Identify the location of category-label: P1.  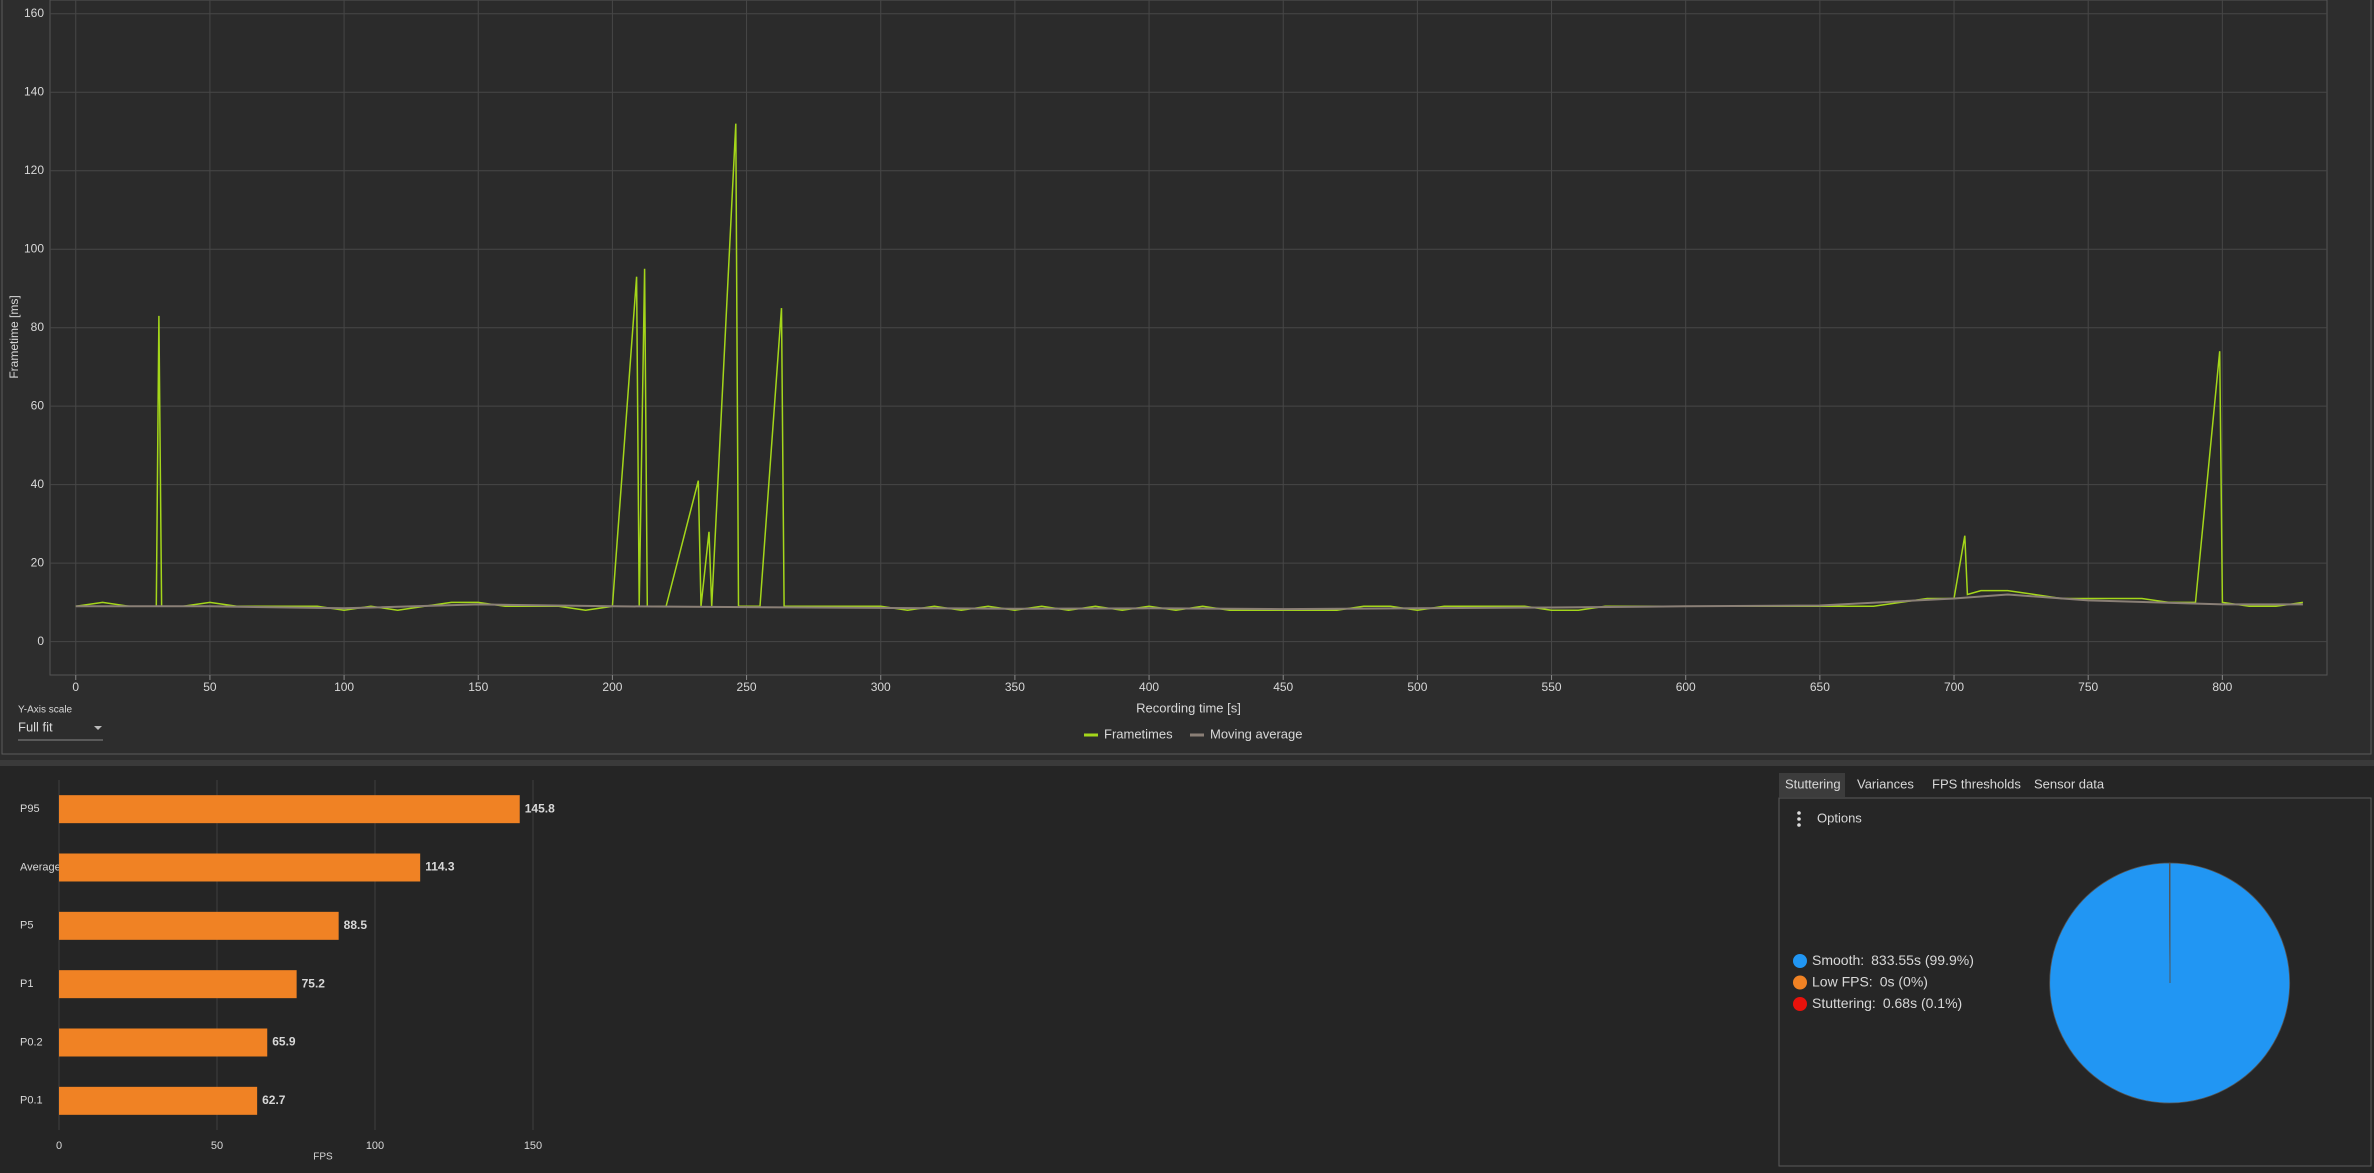
(26, 984).